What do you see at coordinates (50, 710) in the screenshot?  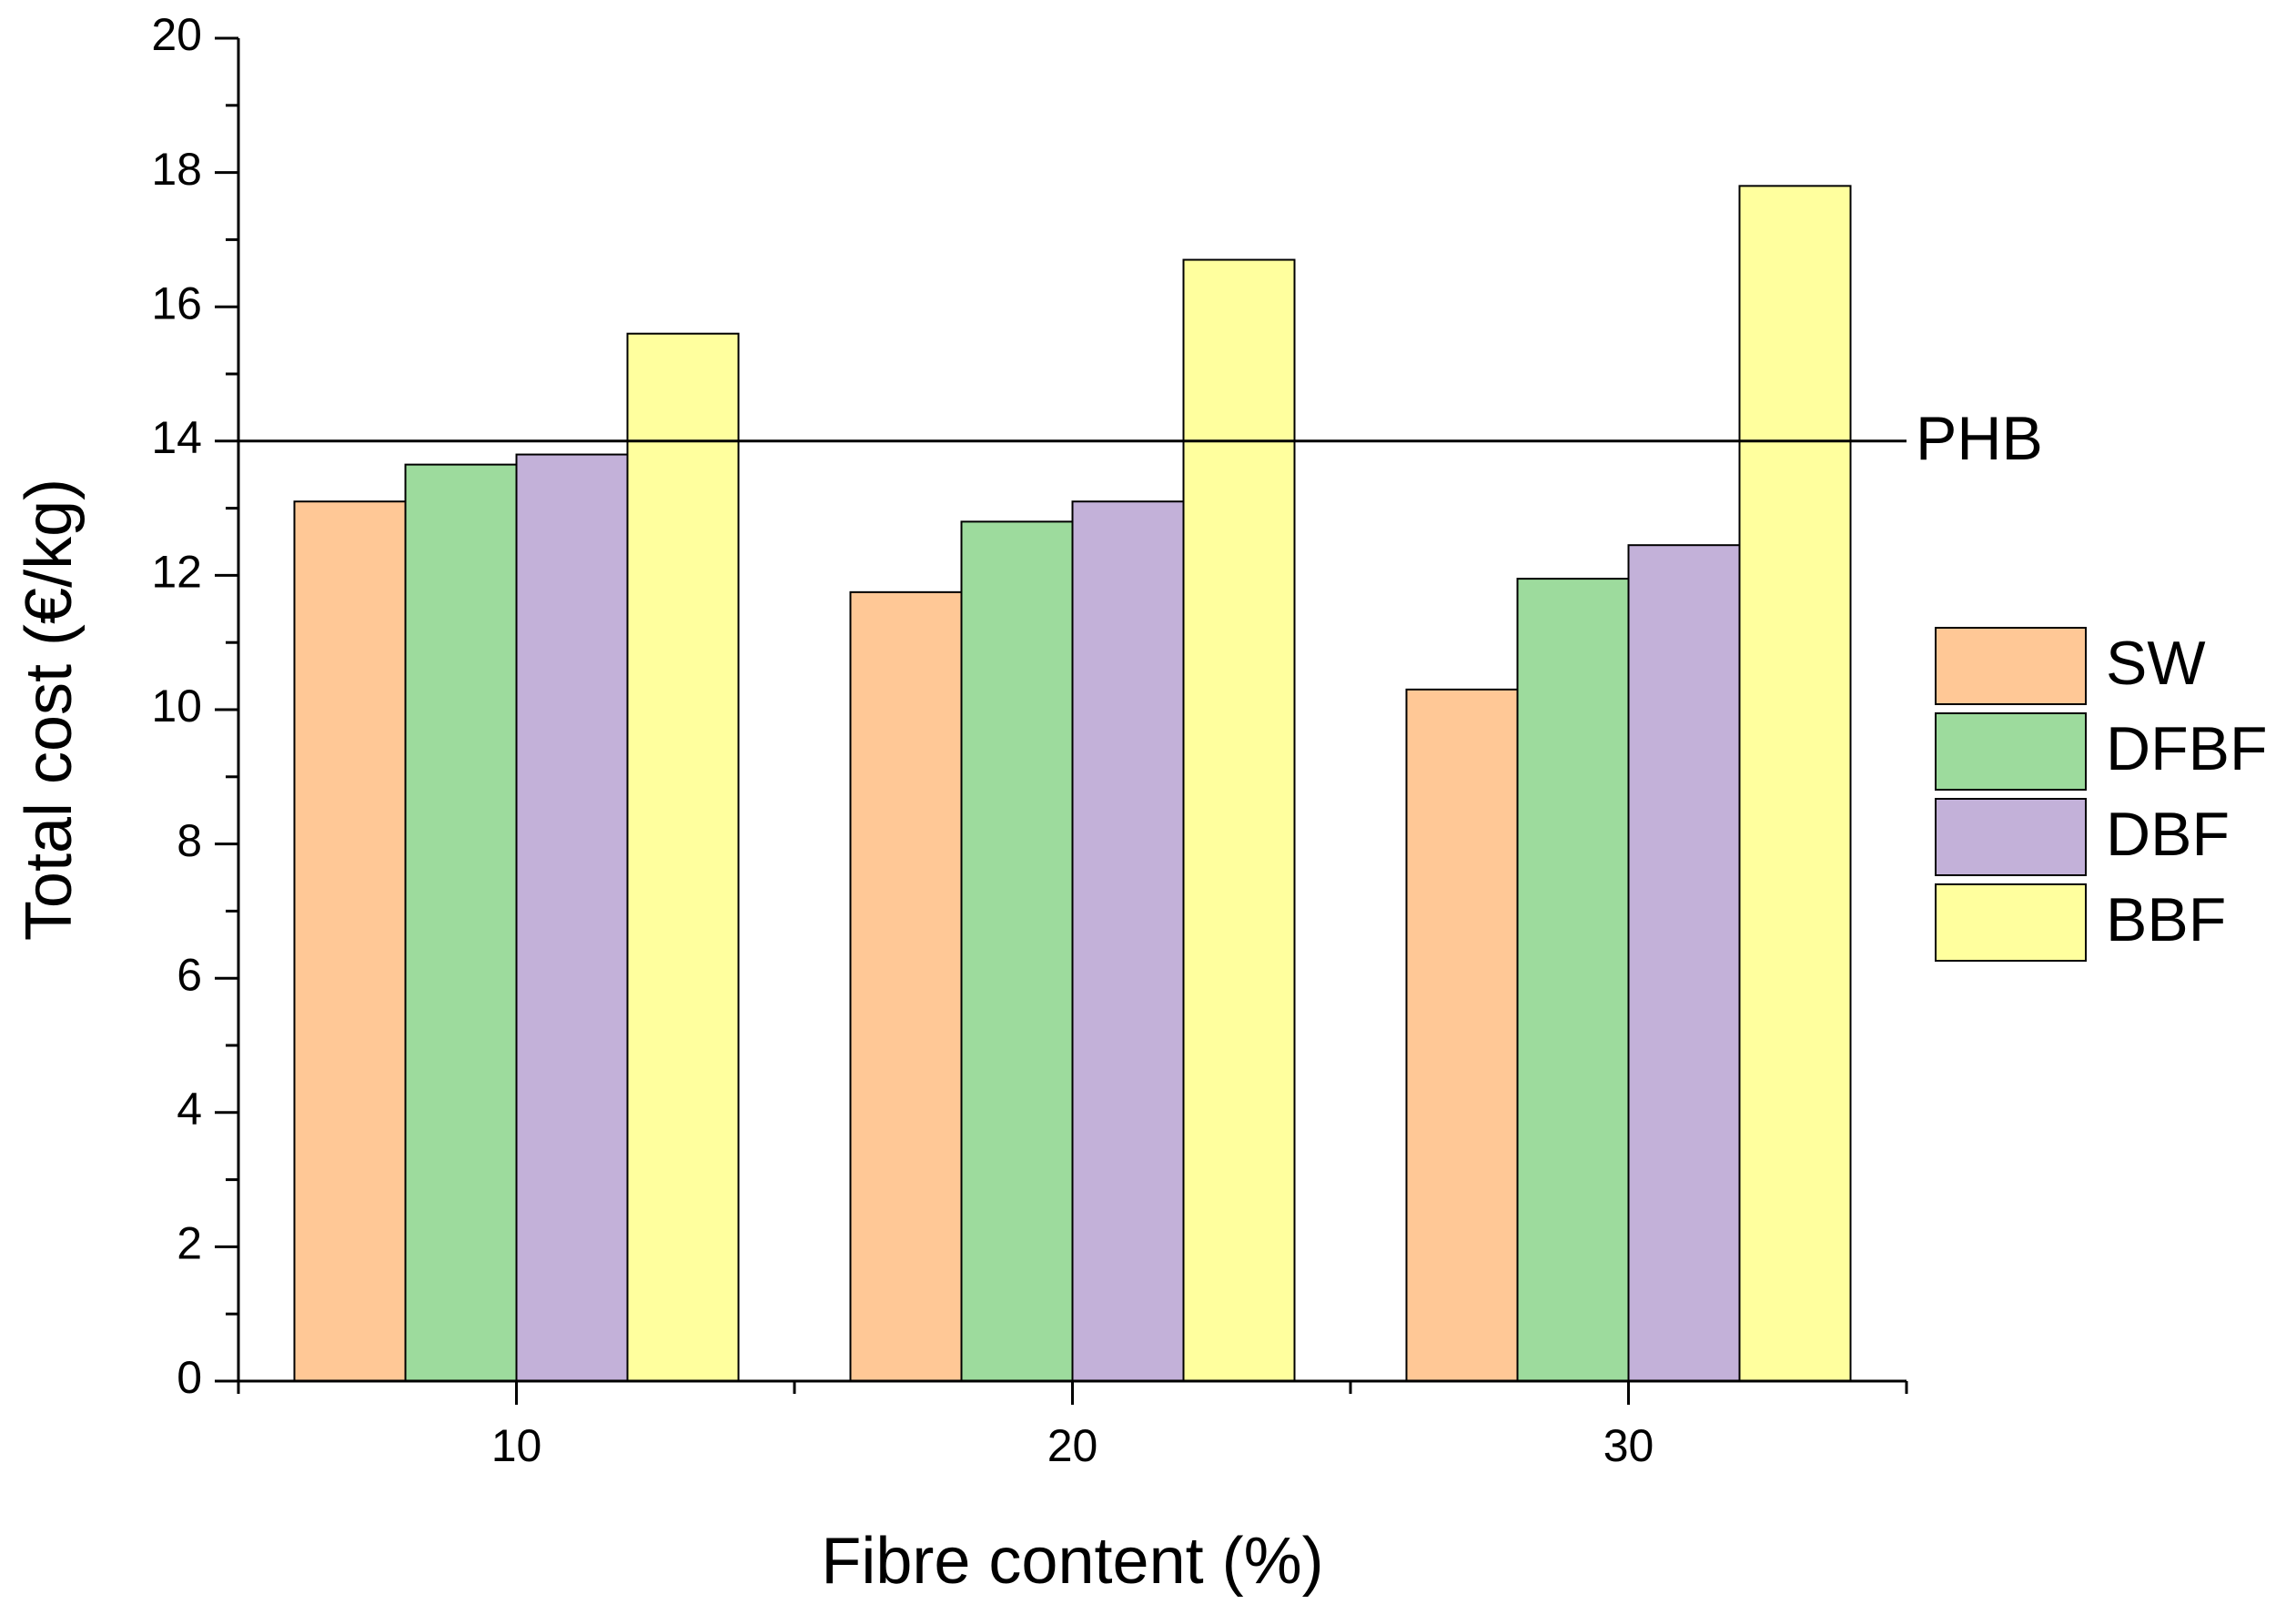 I see `y-axis-title: Total cost (€/kg)` at bounding box center [50, 710].